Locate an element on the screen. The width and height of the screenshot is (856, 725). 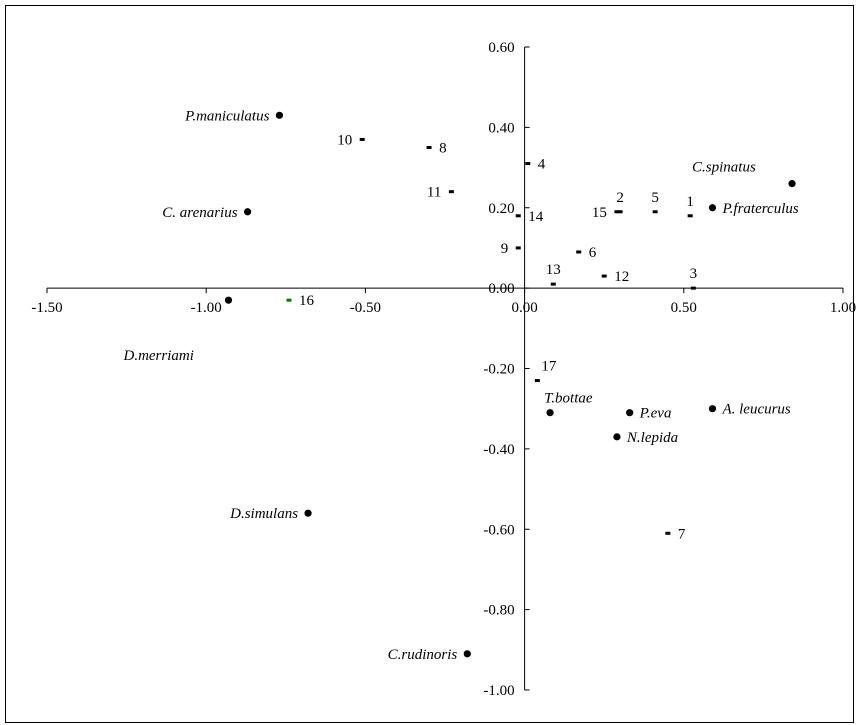
point-label-a-leucurus: A. leucurus is located at coordinates (755, 410).